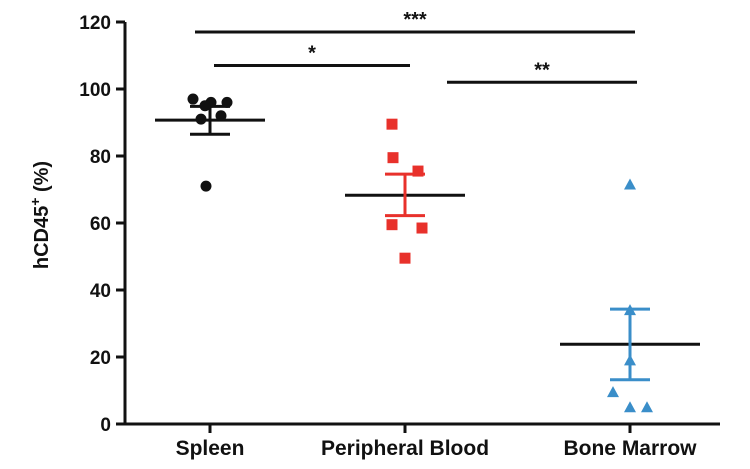  Describe the element at coordinates (100, 291) in the screenshot. I see `y-tick-label: 40` at that location.